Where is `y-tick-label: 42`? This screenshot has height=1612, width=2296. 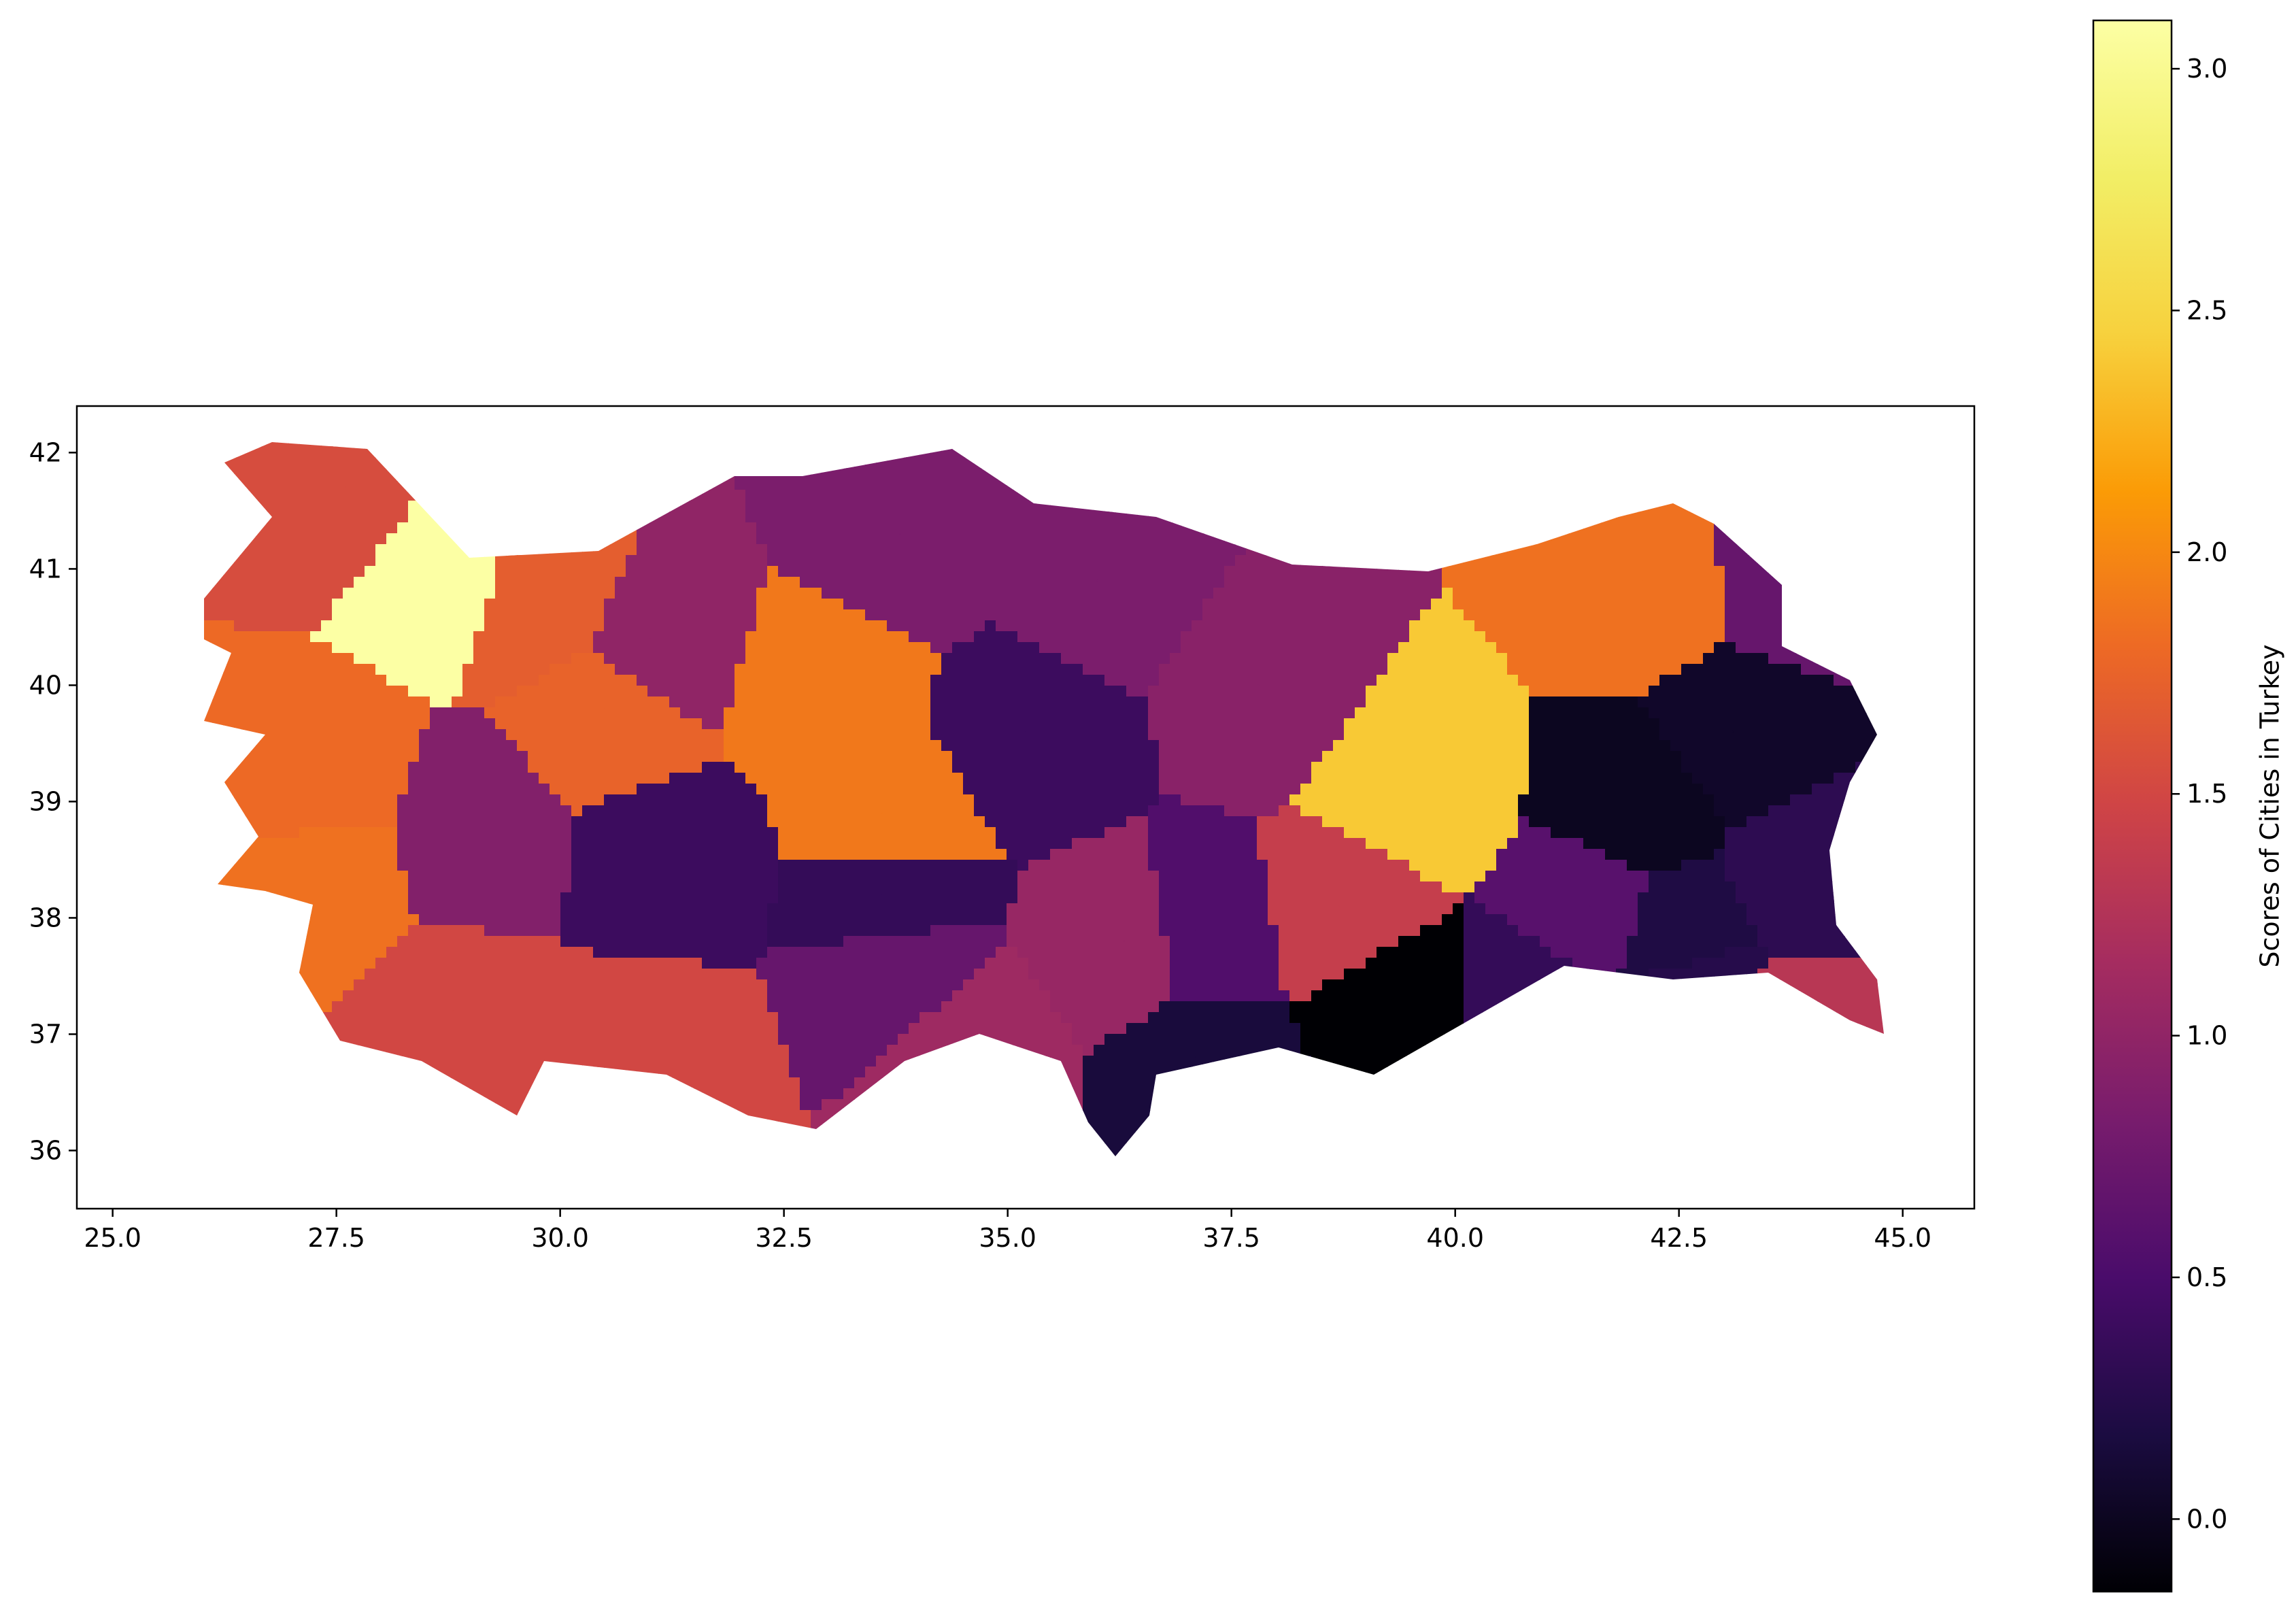
y-tick-label: 42 is located at coordinates (45, 452).